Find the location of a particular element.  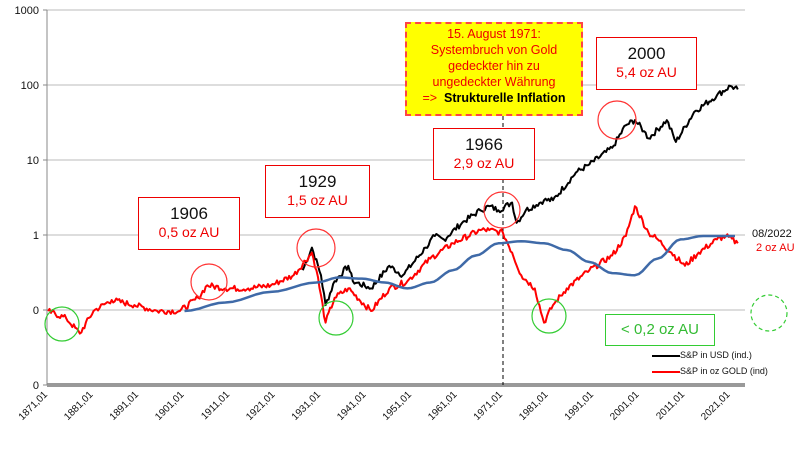

annotation-1966: 1966 2,9 oz AU is located at coordinates (484, 154).